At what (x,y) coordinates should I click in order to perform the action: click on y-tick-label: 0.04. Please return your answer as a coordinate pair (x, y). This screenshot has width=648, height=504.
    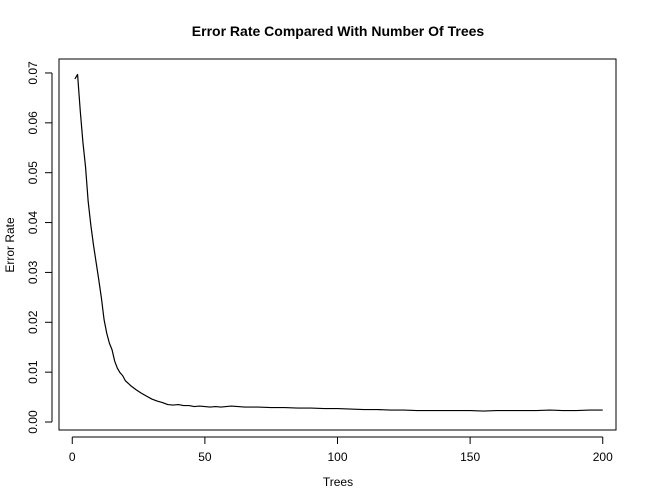
    Looking at the image, I should click on (33, 223).